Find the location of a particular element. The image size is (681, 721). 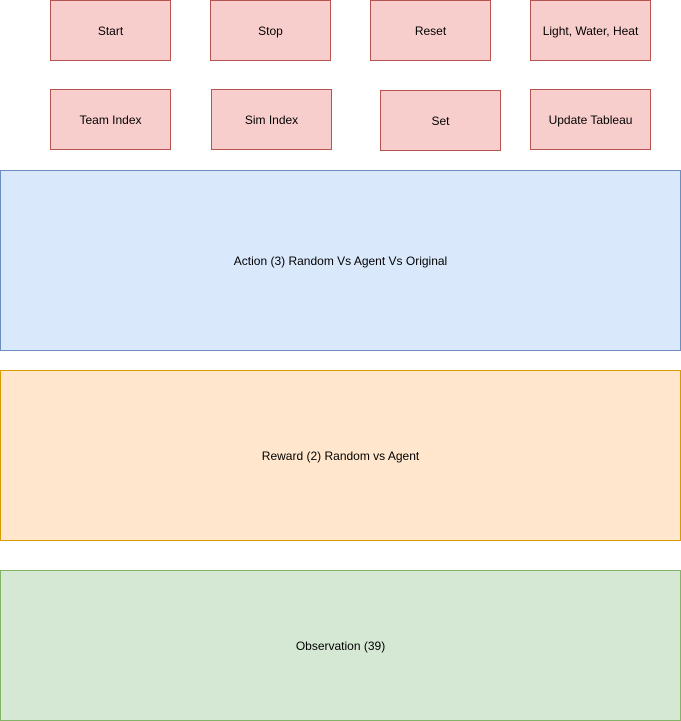

observation-panel-label: Observation (39) is located at coordinates (340, 645).